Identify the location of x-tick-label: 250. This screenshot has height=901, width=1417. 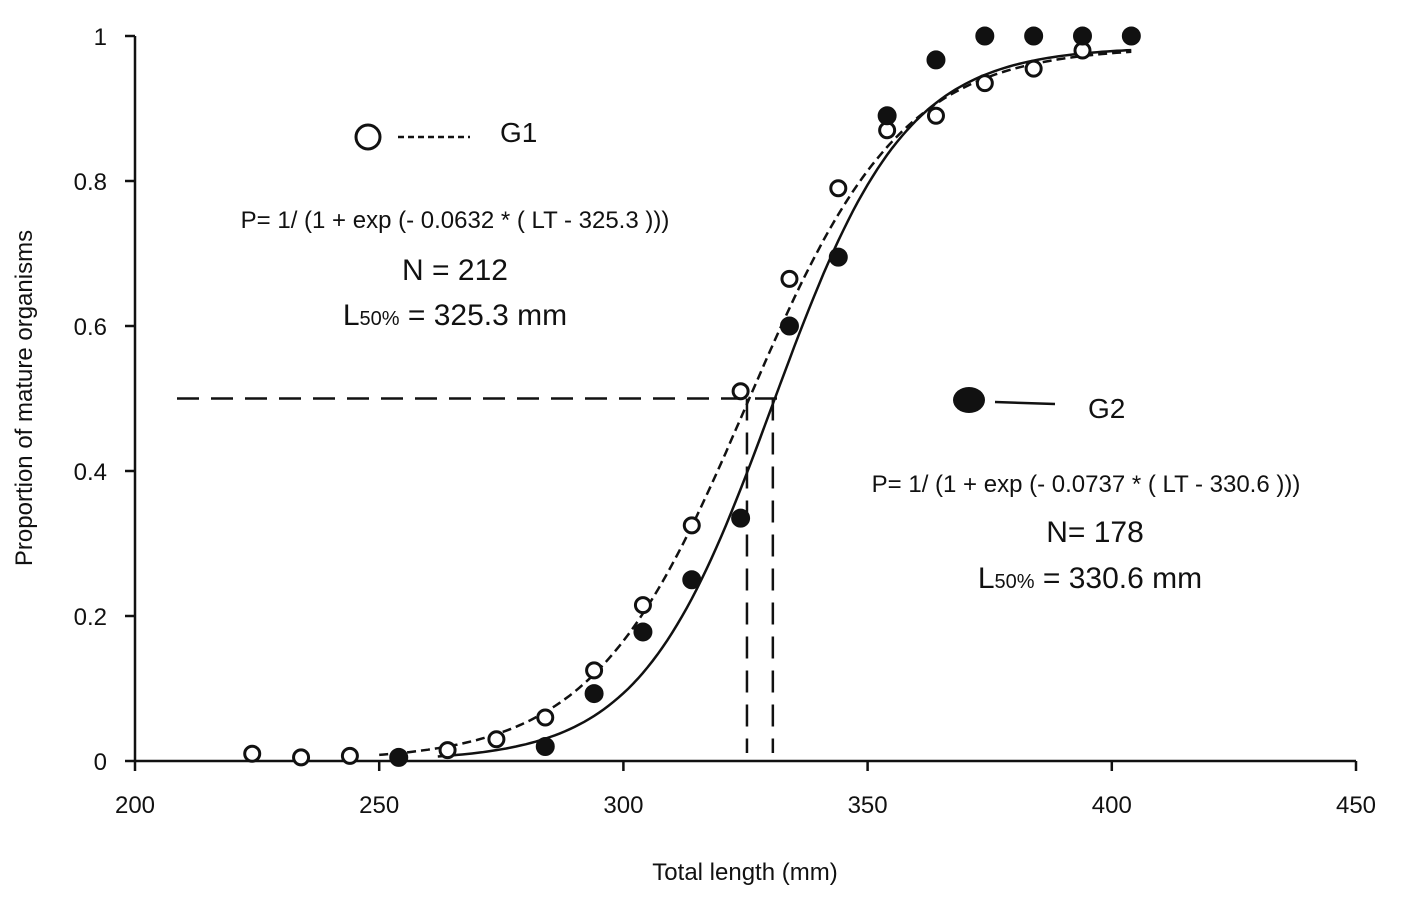
(379, 805).